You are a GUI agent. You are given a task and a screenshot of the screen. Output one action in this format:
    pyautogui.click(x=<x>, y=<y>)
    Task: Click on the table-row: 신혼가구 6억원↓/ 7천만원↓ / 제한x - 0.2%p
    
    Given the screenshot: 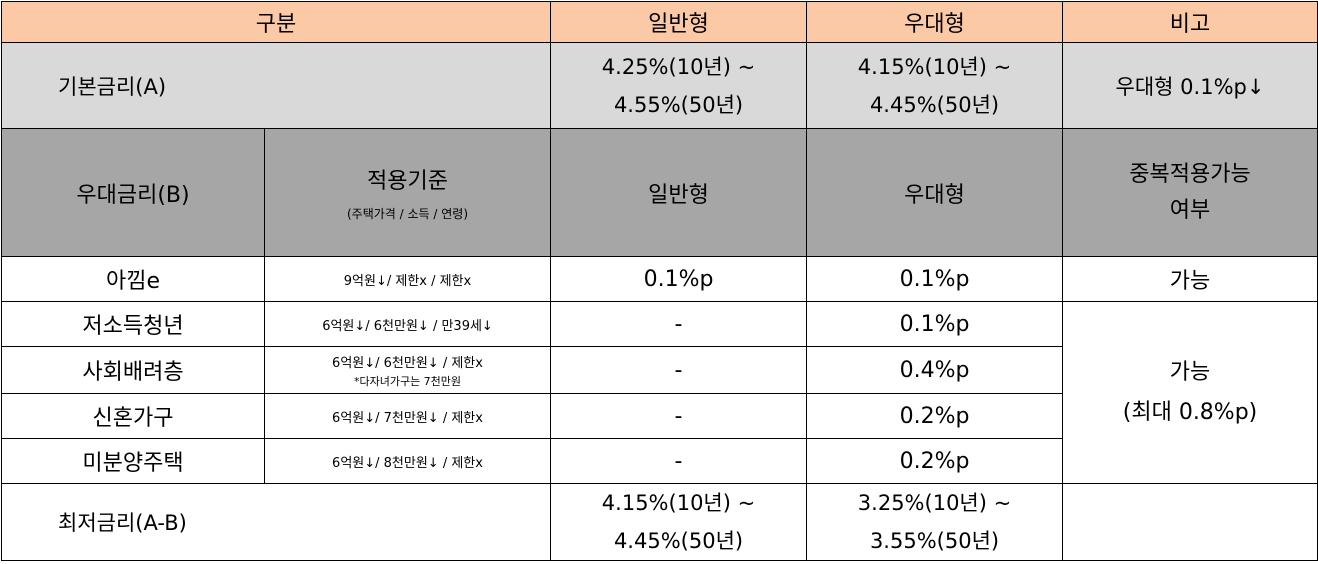 What is the action you would take?
    pyautogui.click(x=659, y=416)
    